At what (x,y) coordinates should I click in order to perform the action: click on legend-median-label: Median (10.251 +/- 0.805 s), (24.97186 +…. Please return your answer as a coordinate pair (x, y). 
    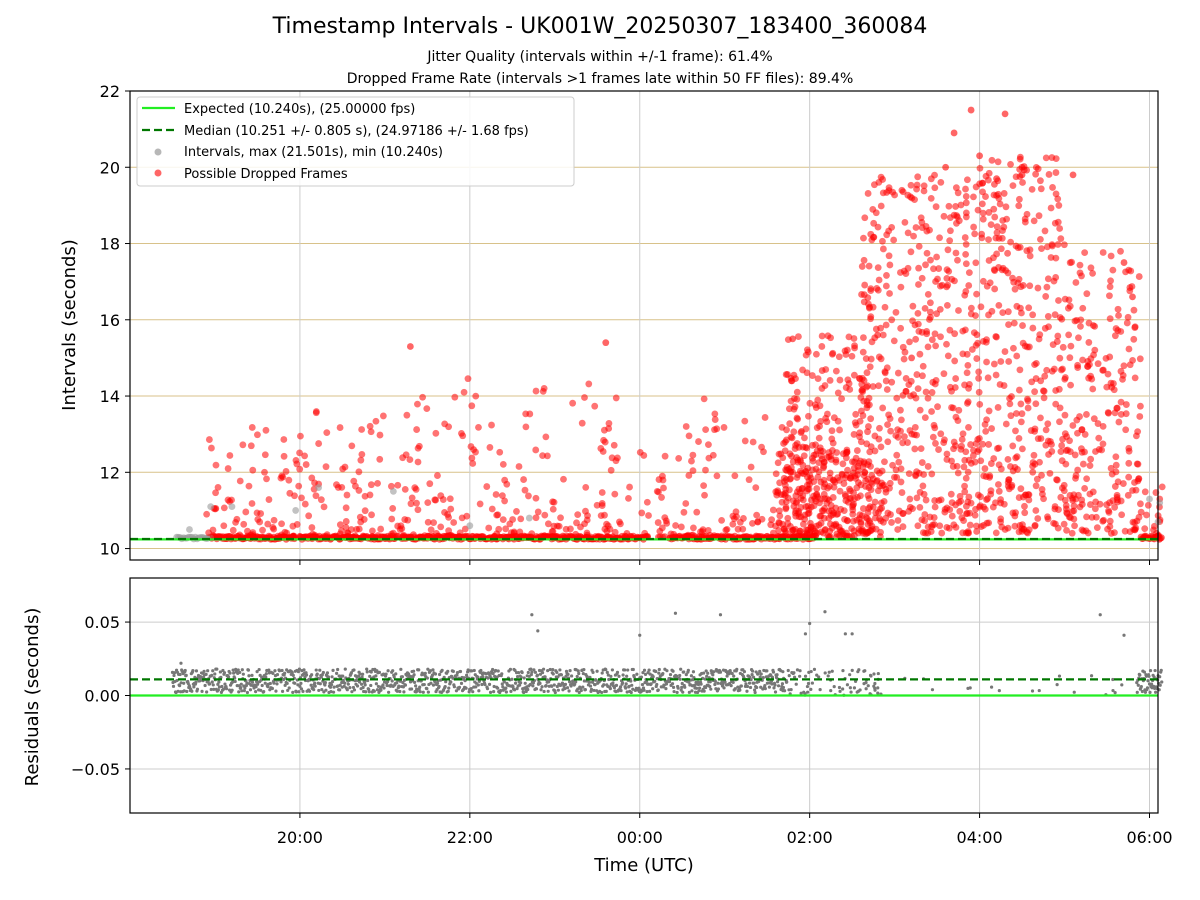
    Looking at the image, I should click on (356, 131).